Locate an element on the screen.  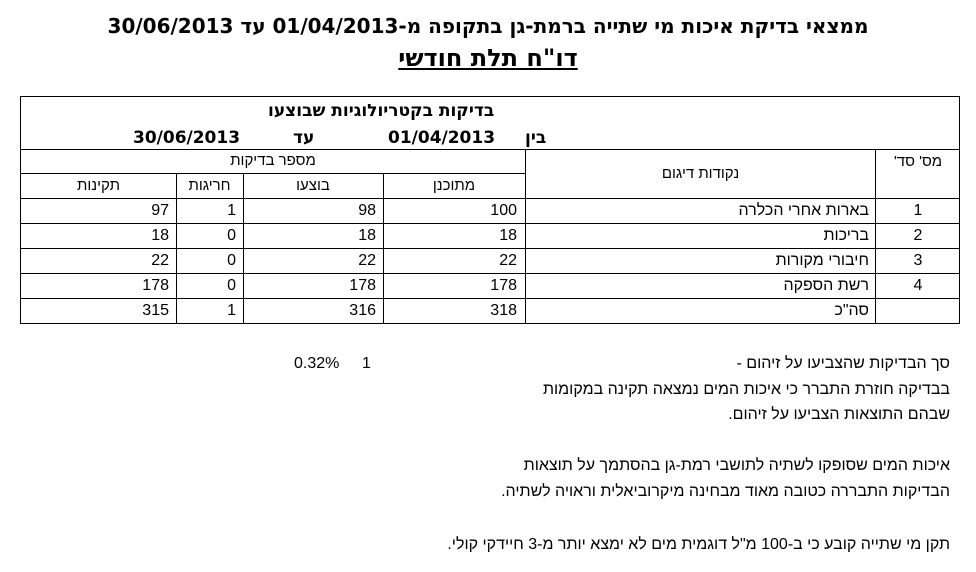
row-performed: 22 is located at coordinates (367, 260).